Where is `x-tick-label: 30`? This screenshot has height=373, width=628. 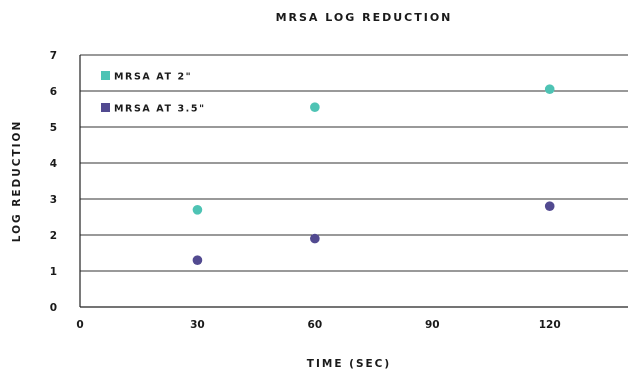
x-tick-label: 30 is located at coordinates (197, 325).